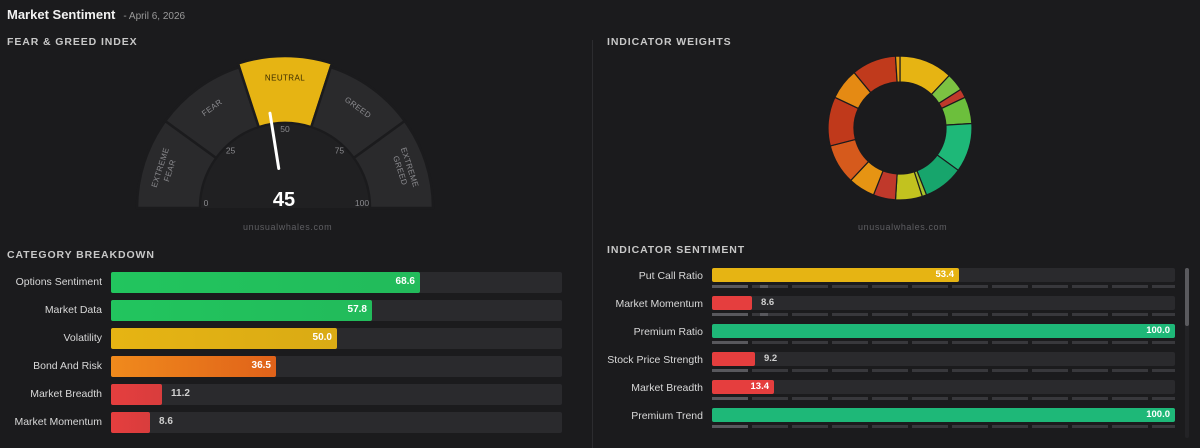 Image resolution: width=1200 pixels, height=448 pixels. I want to click on indicator-weights-heading: INDICATOR WEIGHTS, so click(669, 42).